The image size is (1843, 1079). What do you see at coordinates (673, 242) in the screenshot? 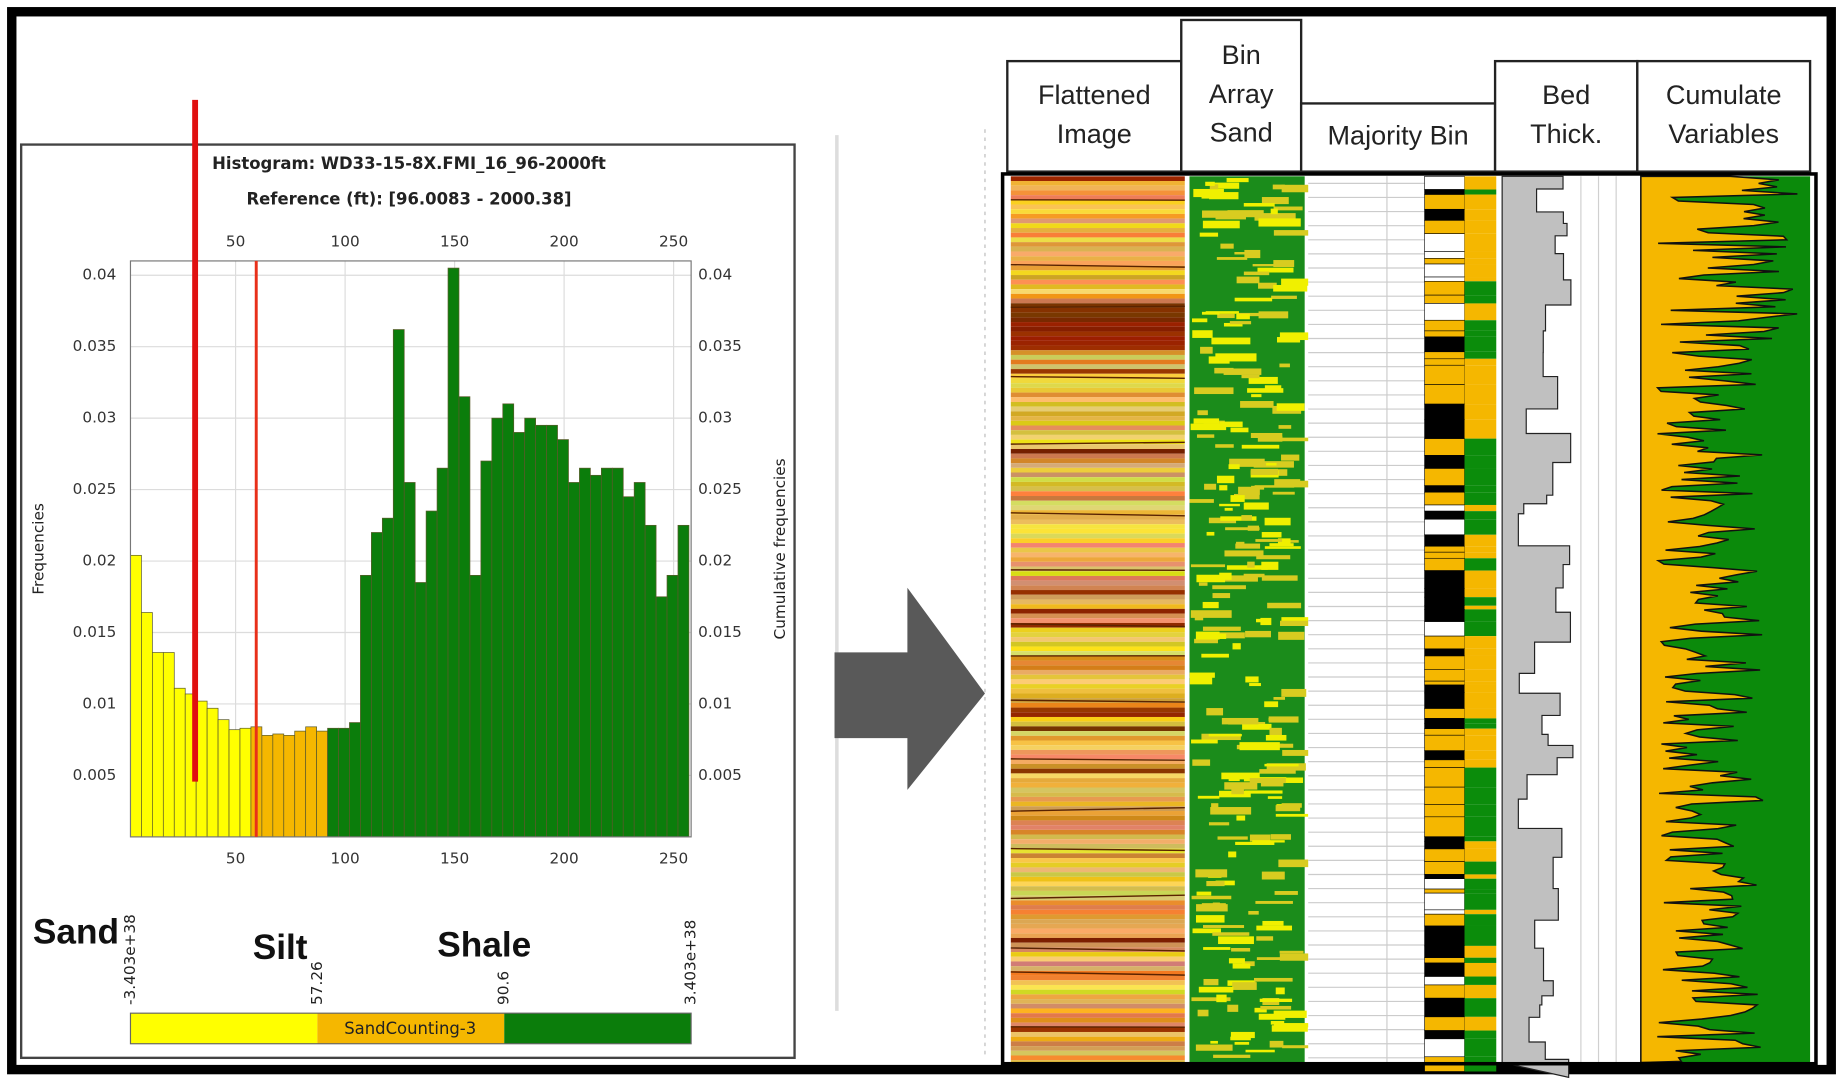
I see `x-tick-label-top: 250` at bounding box center [673, 242].